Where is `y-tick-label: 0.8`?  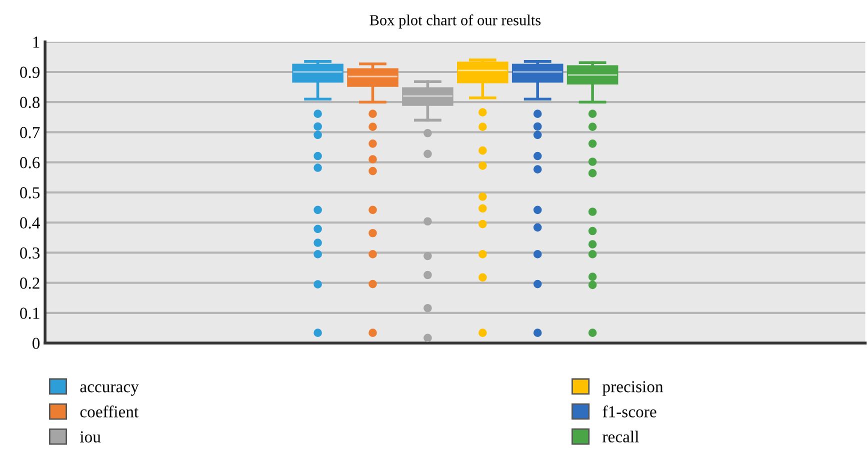
y-tick-label: 0.8 is located at coordinates (30, 102).